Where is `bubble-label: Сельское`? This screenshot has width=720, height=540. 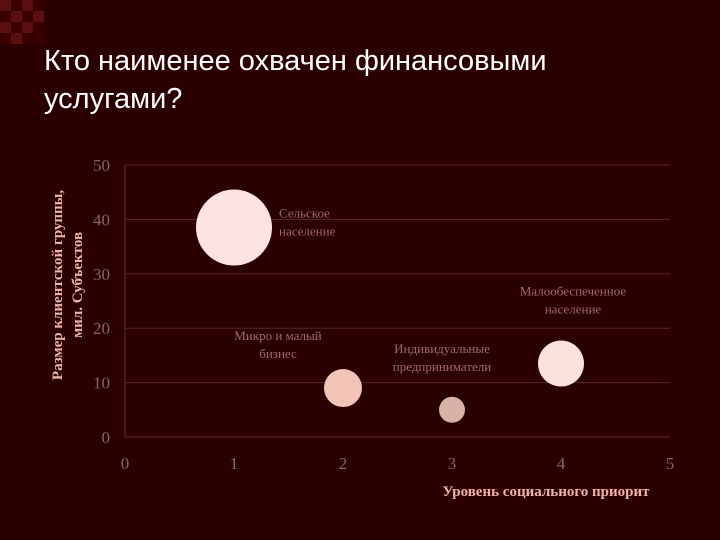 bubble-label: Сельское is located at coordinates (304, 213).